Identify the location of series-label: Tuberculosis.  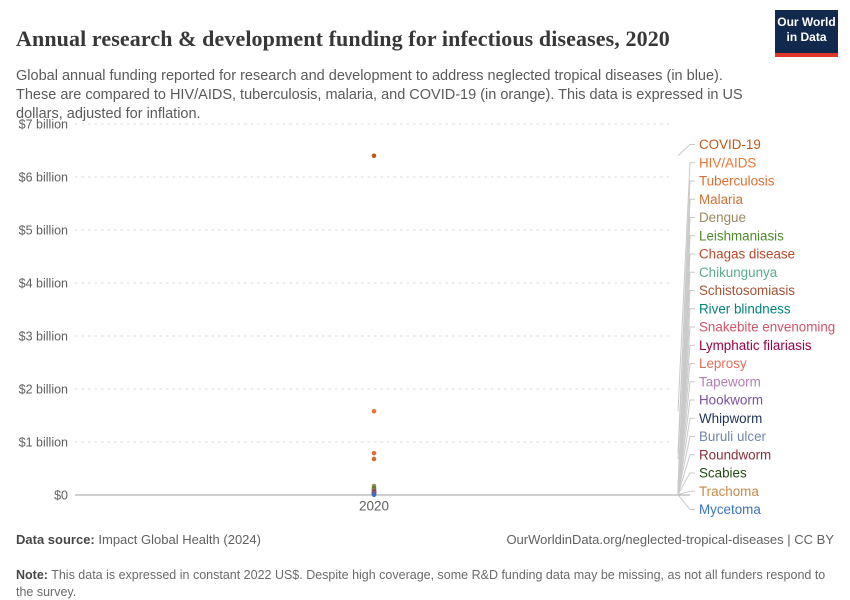
(737, 181).